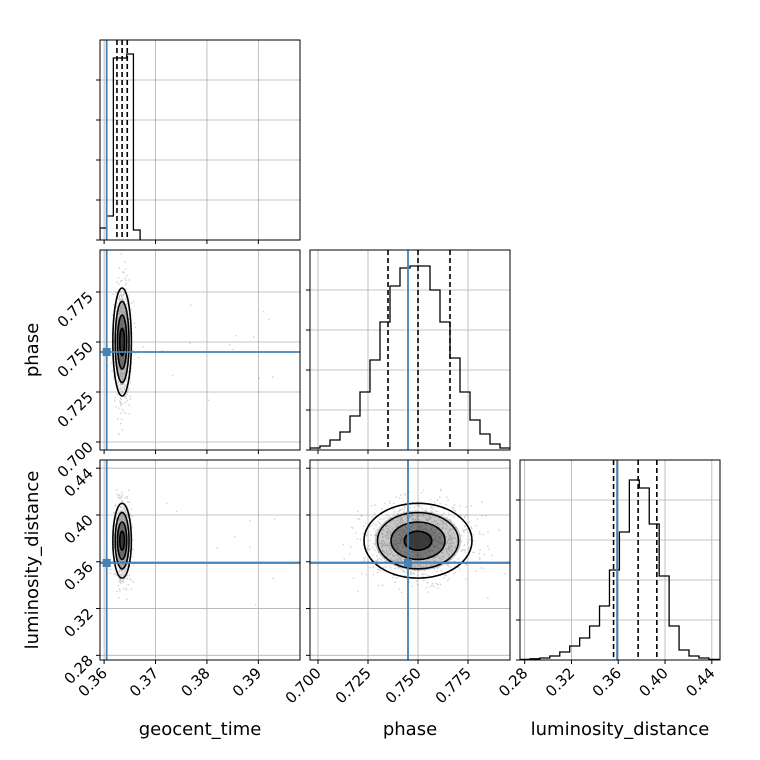 This screenshot has height=760, width=760. I want to click on x-axis-label-luminosity-distance: luminosity_distance, so click(620, 729).